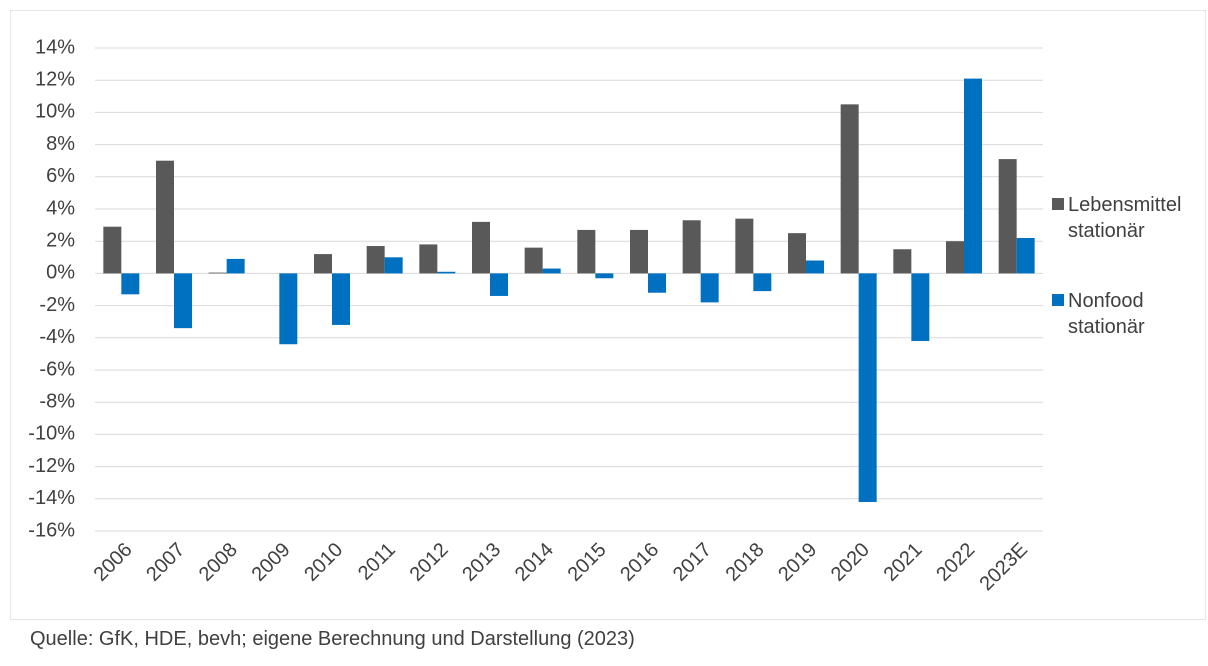  What do you see at coordinates (1125, 218) in the screenshot?
I see `legend-label: Lebensmittel stationär` at bounding box center [1125, 218].